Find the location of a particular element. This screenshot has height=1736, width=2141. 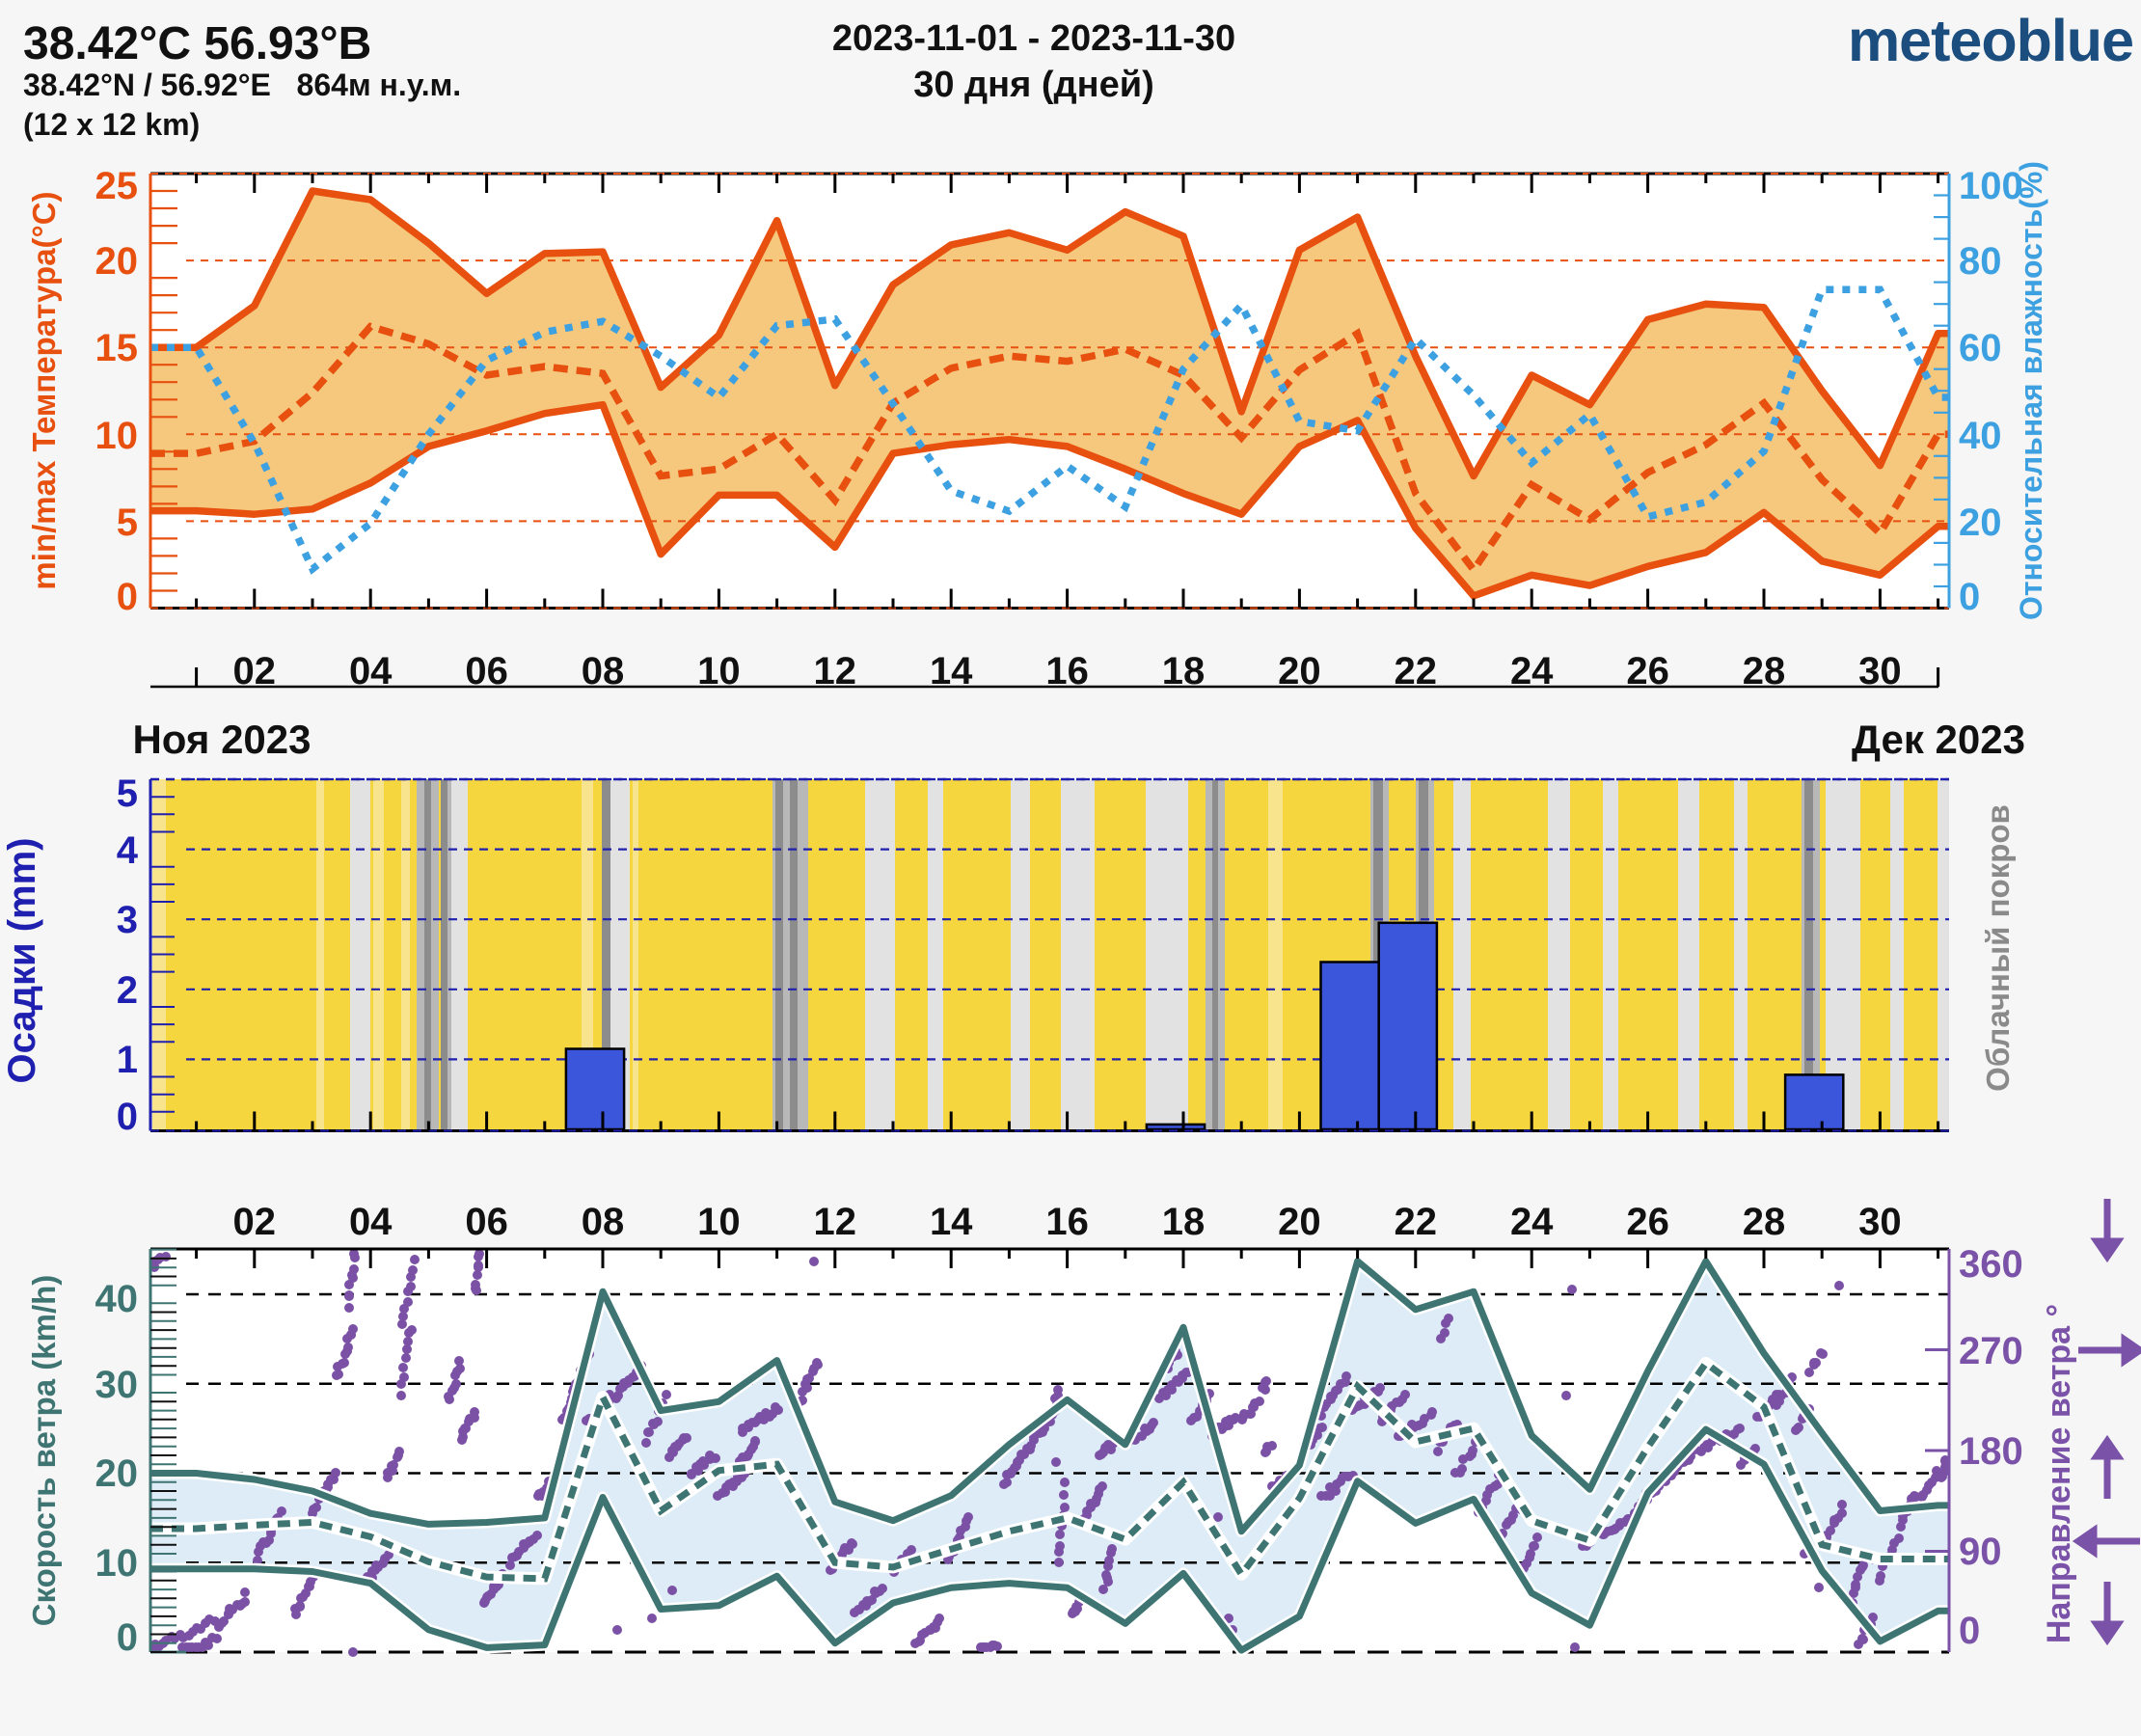

svg-text: Осадки (mm) is located at coordinates (22, 961).